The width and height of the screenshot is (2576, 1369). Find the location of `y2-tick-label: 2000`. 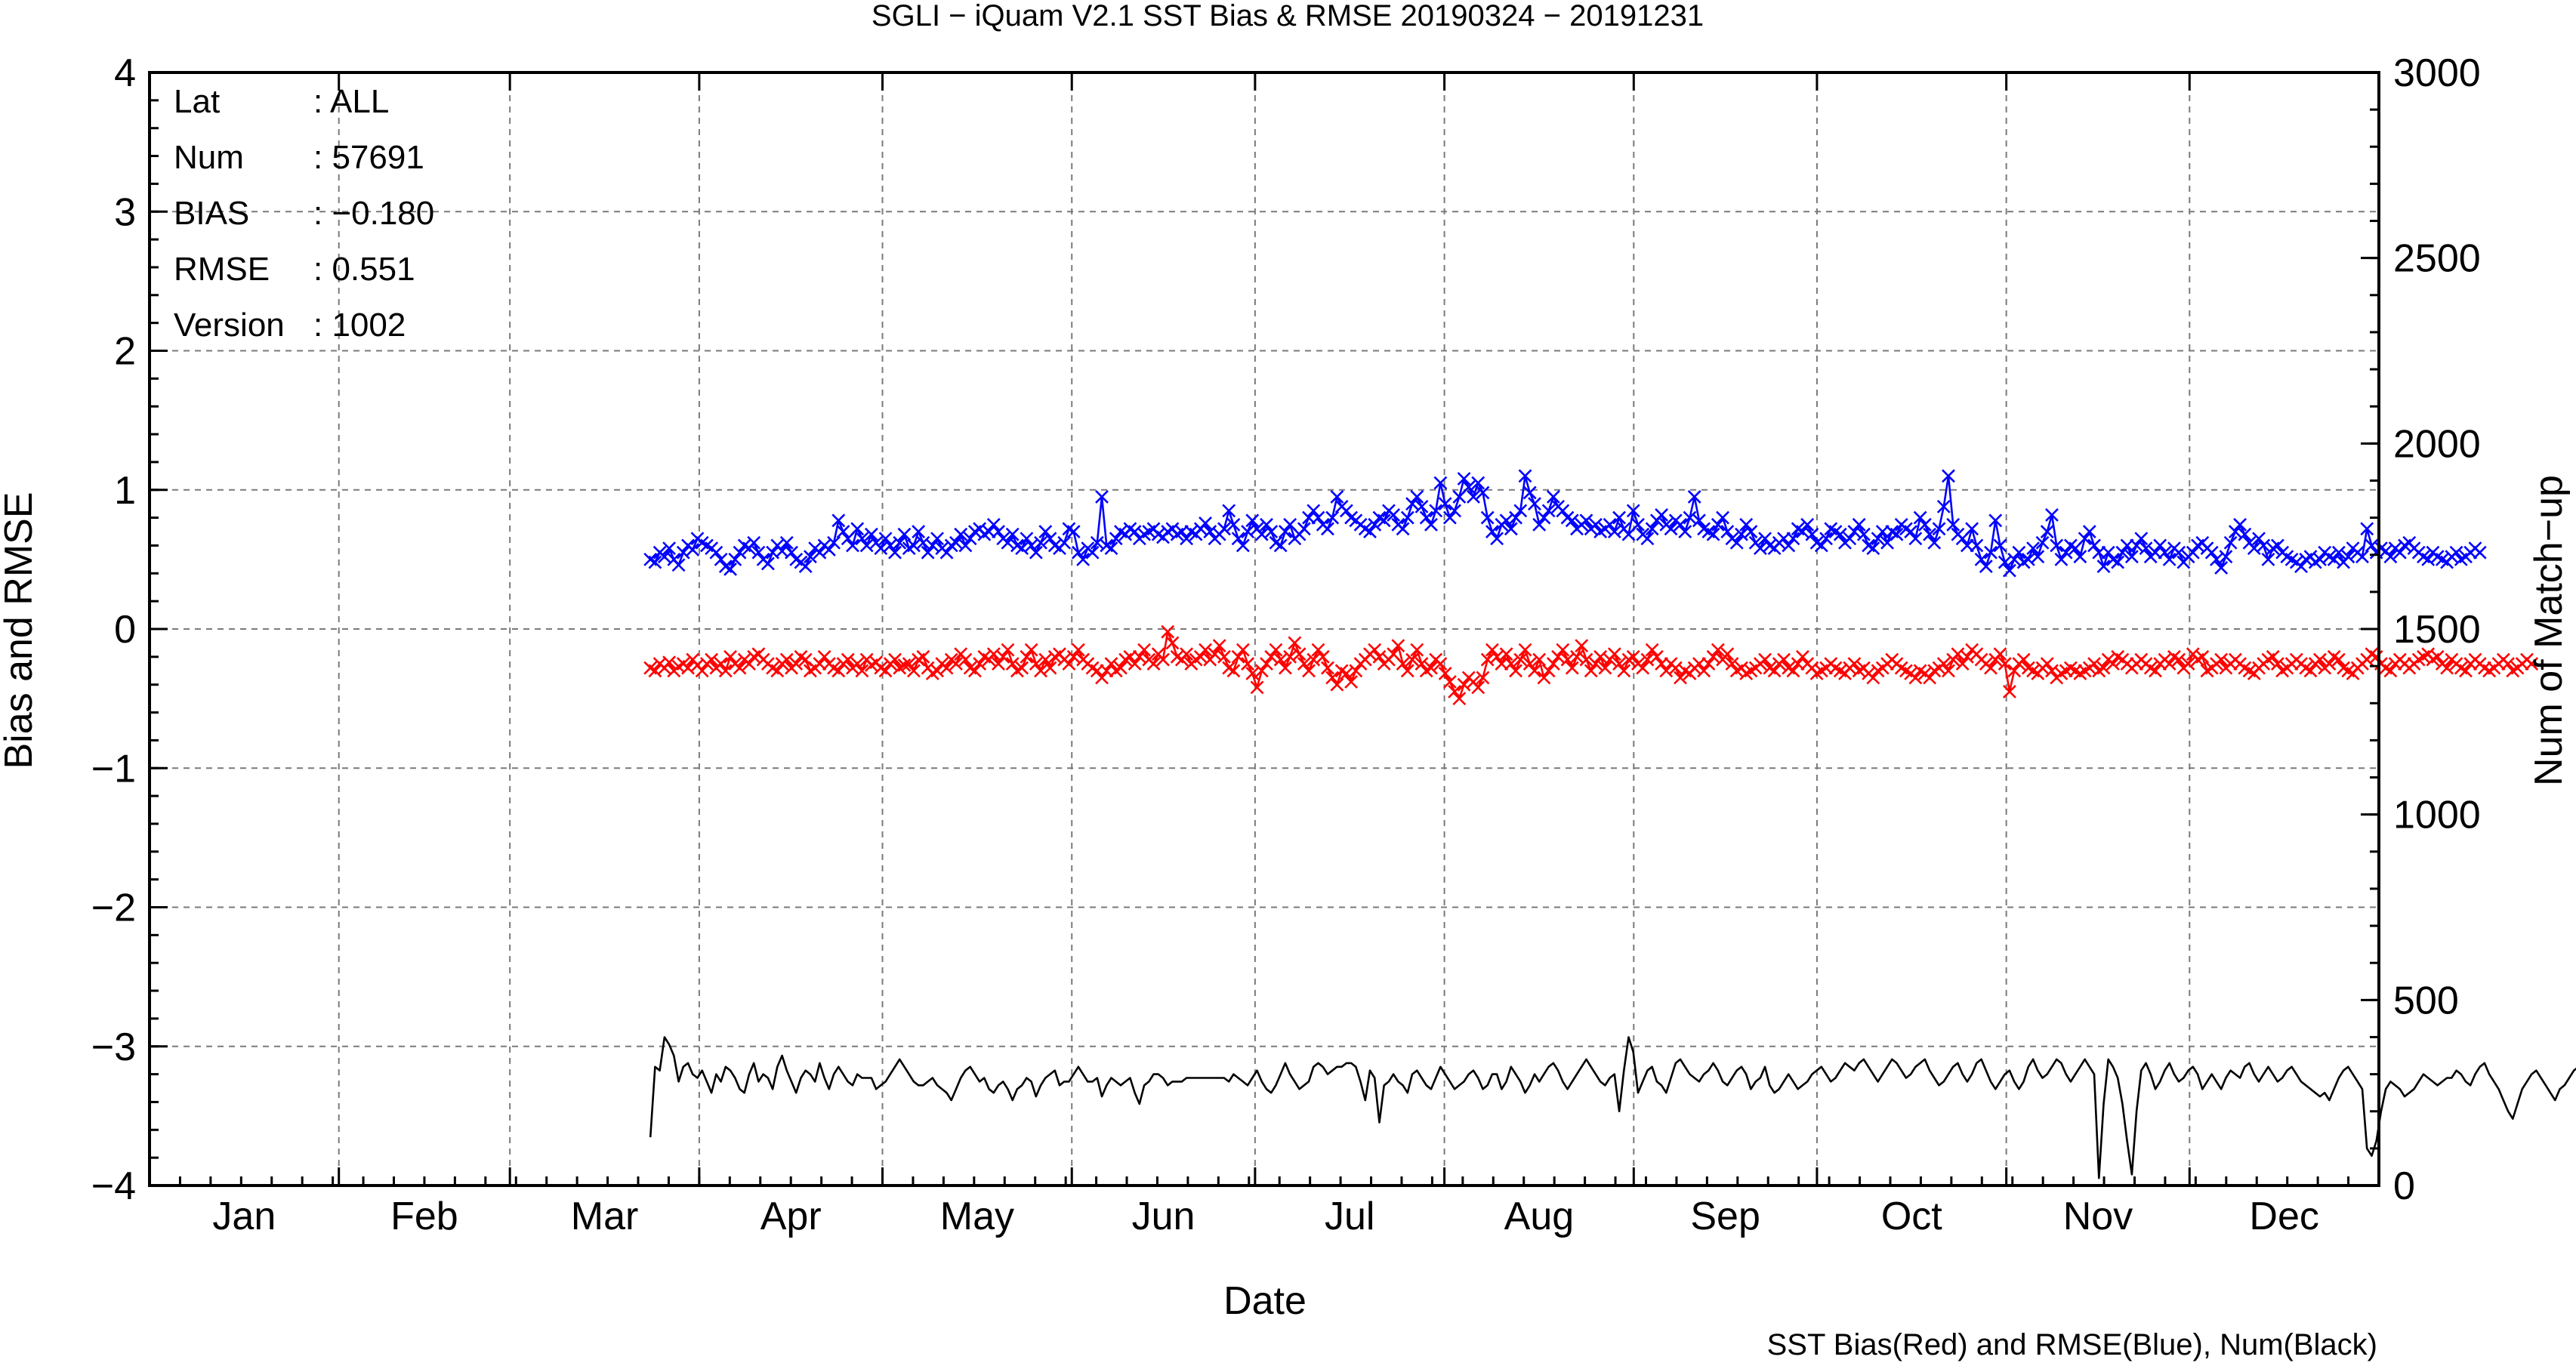

y2-tick-label: 2000 is located at coordinates (2437, 444).